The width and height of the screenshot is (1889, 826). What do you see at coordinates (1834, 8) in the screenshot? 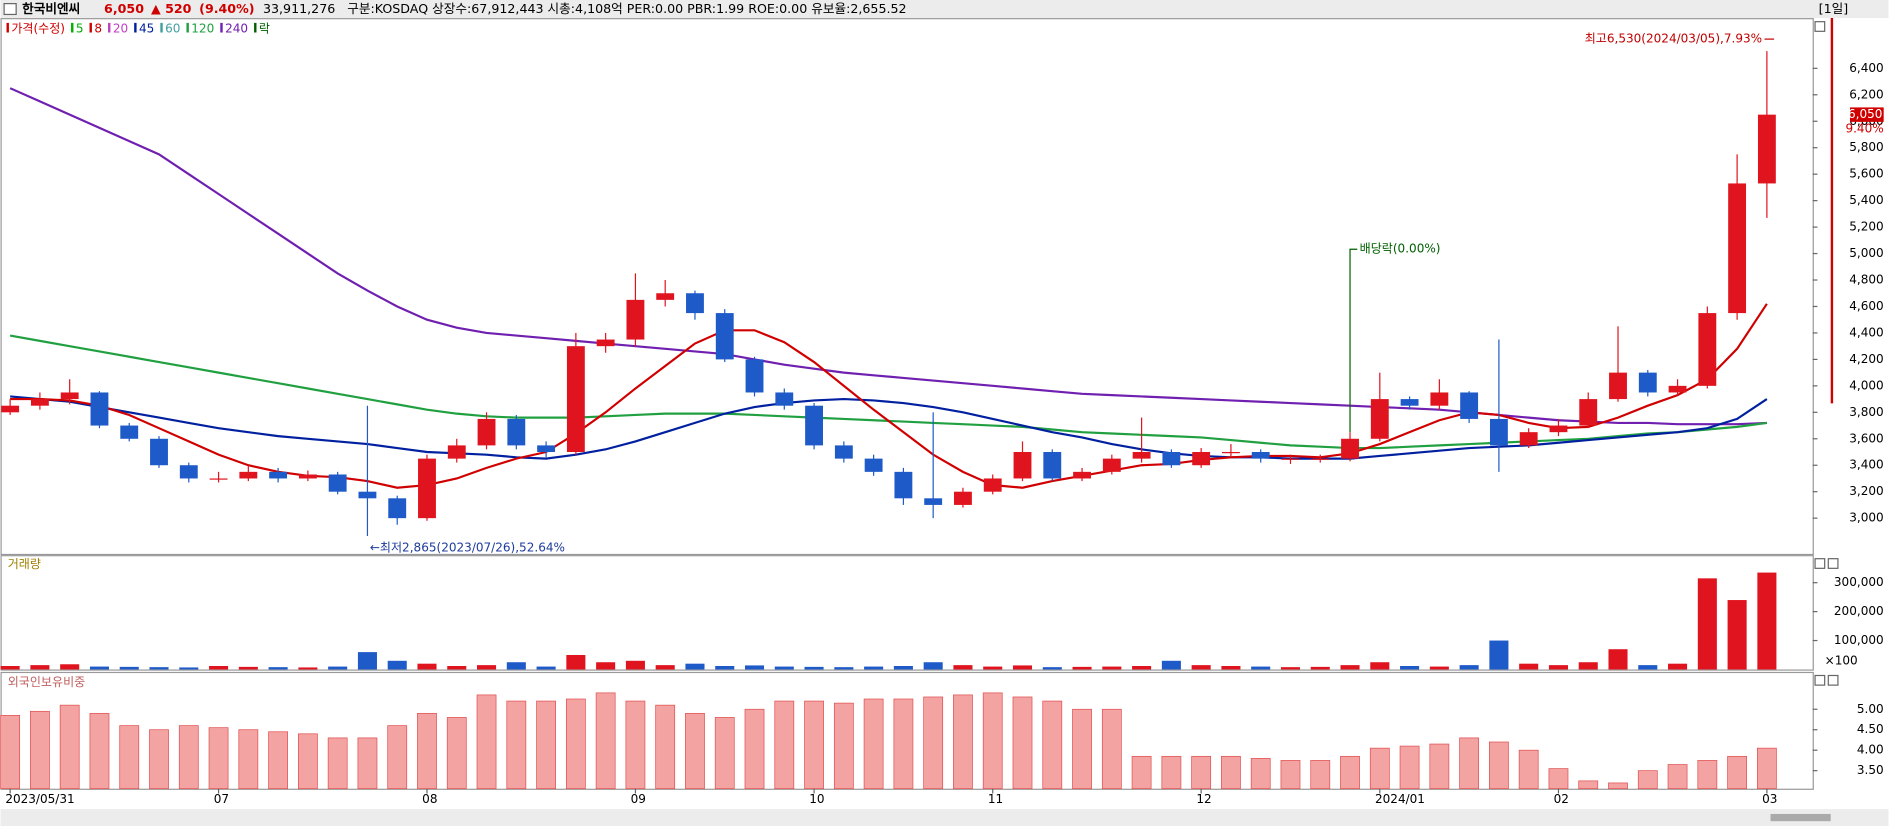
I see `period: [1일]` at bounding box center [1834, 8].